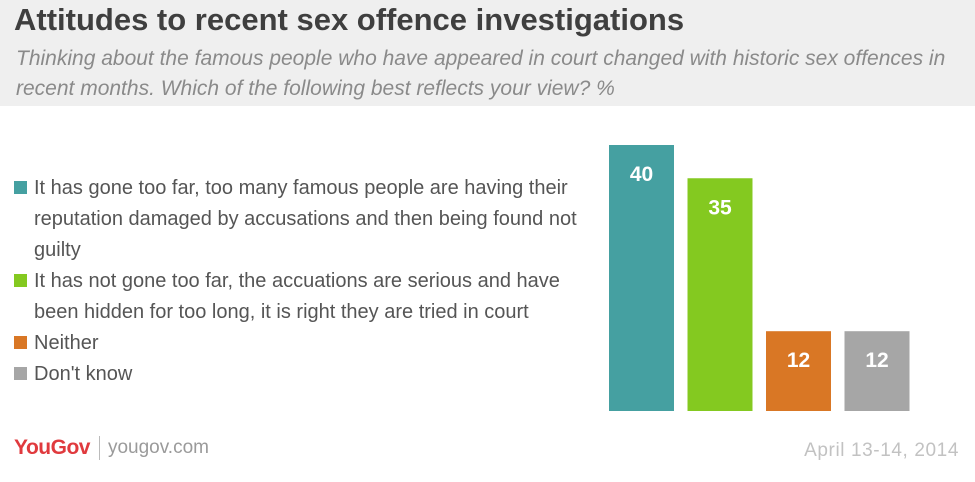  I want to click on bar-not-gone-too-far, so click(720, 294).